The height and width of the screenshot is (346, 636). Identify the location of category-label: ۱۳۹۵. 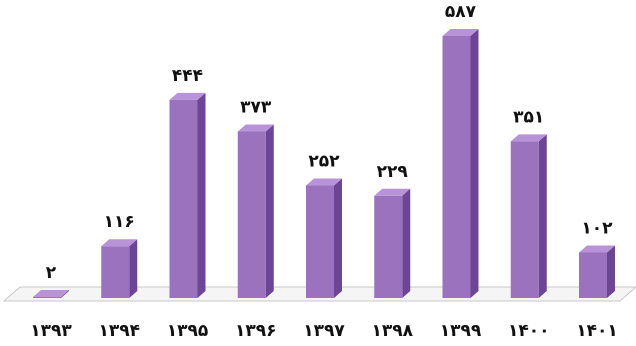
(188, 331).